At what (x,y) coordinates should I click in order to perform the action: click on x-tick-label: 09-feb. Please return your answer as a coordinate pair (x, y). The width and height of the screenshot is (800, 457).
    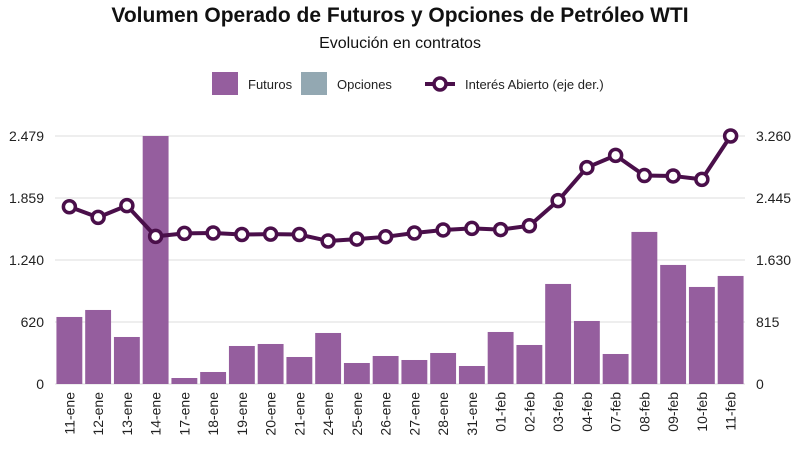
    Looking at the image, I should click on (673, 412).